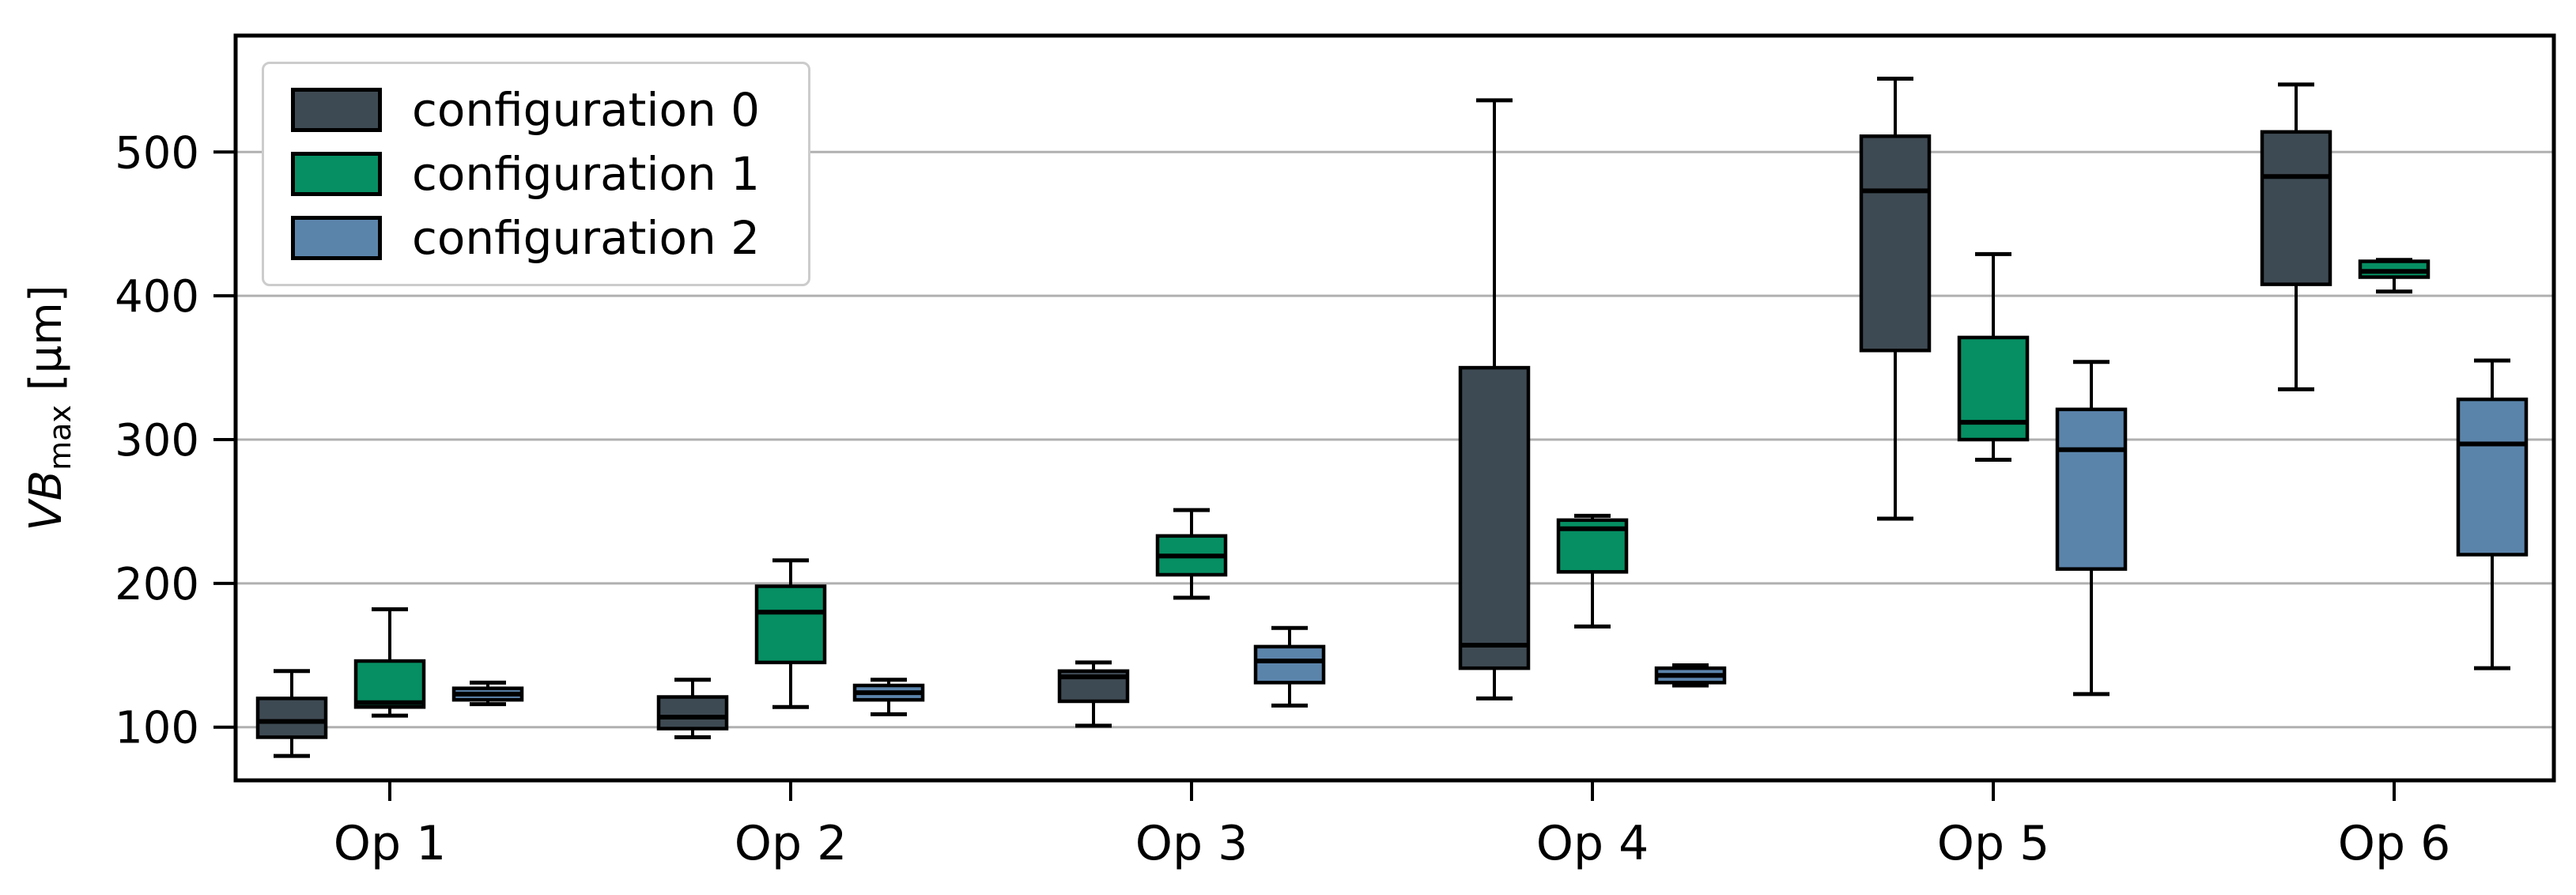  What do you see at coordinates (586, 110) in the screenshot?
I see `legend-label: configuration 0` at bounding box center [586, 110].